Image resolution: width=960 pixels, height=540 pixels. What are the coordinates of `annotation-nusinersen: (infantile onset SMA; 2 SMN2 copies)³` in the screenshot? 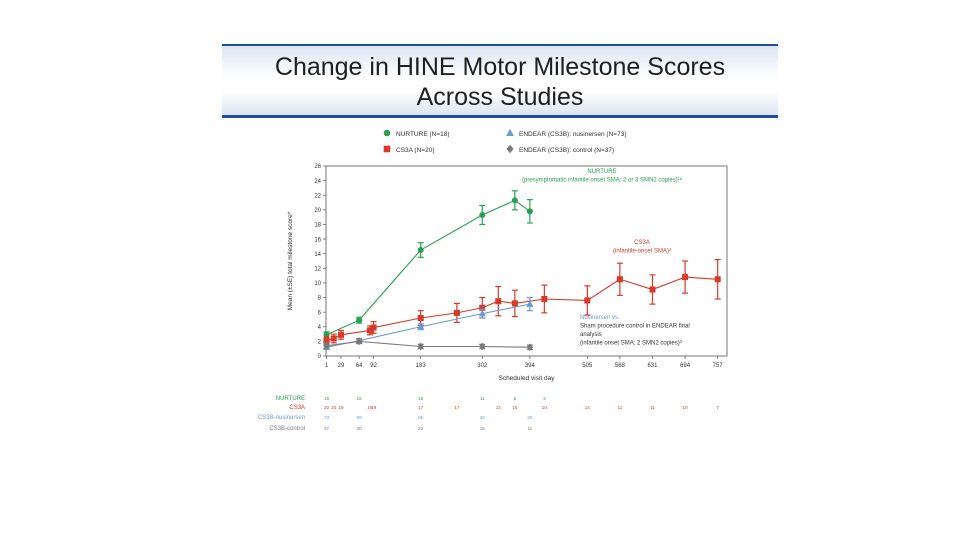 It's located at (631, 344).